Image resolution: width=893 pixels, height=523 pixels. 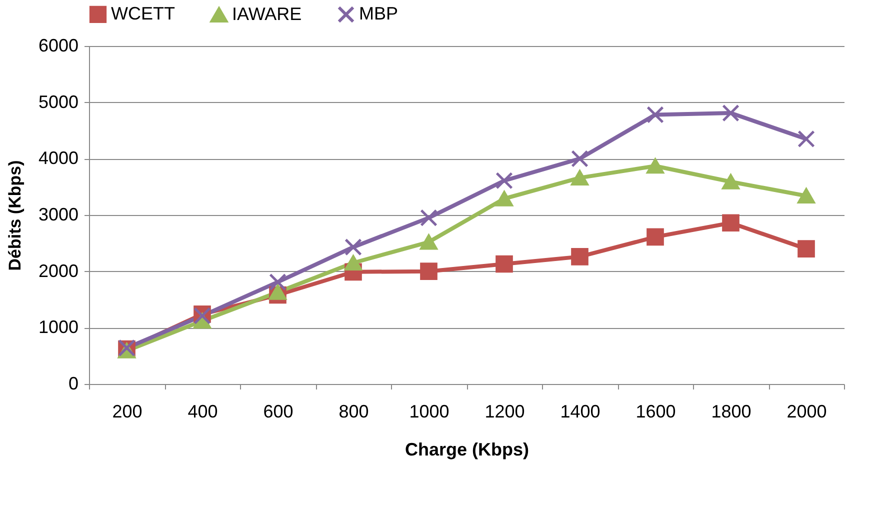 What do you see at coordinates (58, 327) in the screenshot?
I see `y-tick-label: 1000` at bounding box center [58, 327].